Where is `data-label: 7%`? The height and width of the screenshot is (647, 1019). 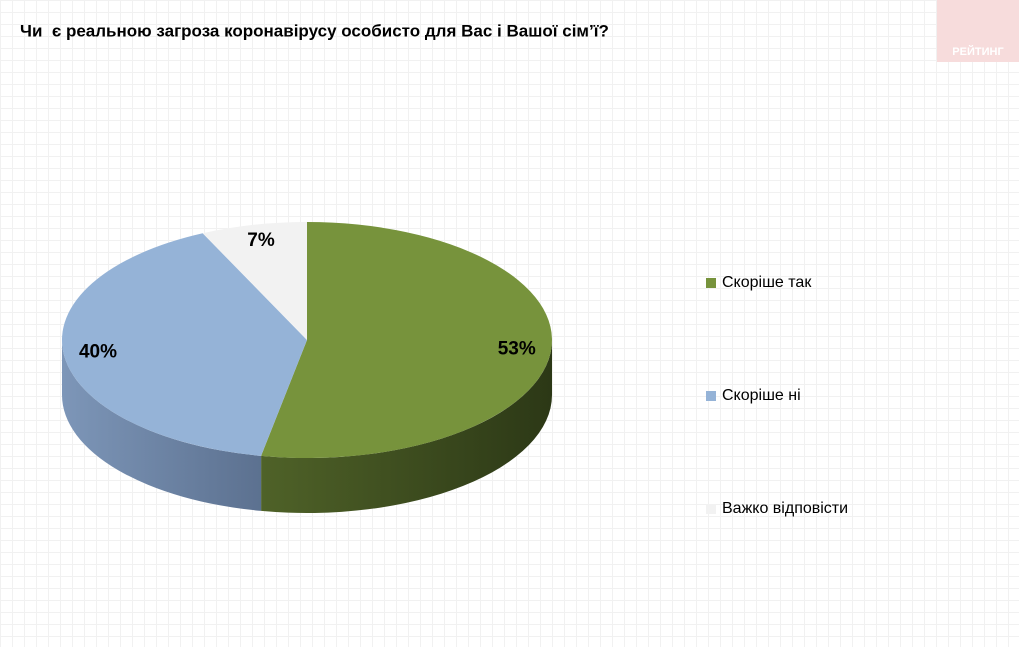 data-label: 7% is located at coordinates (261, 240).